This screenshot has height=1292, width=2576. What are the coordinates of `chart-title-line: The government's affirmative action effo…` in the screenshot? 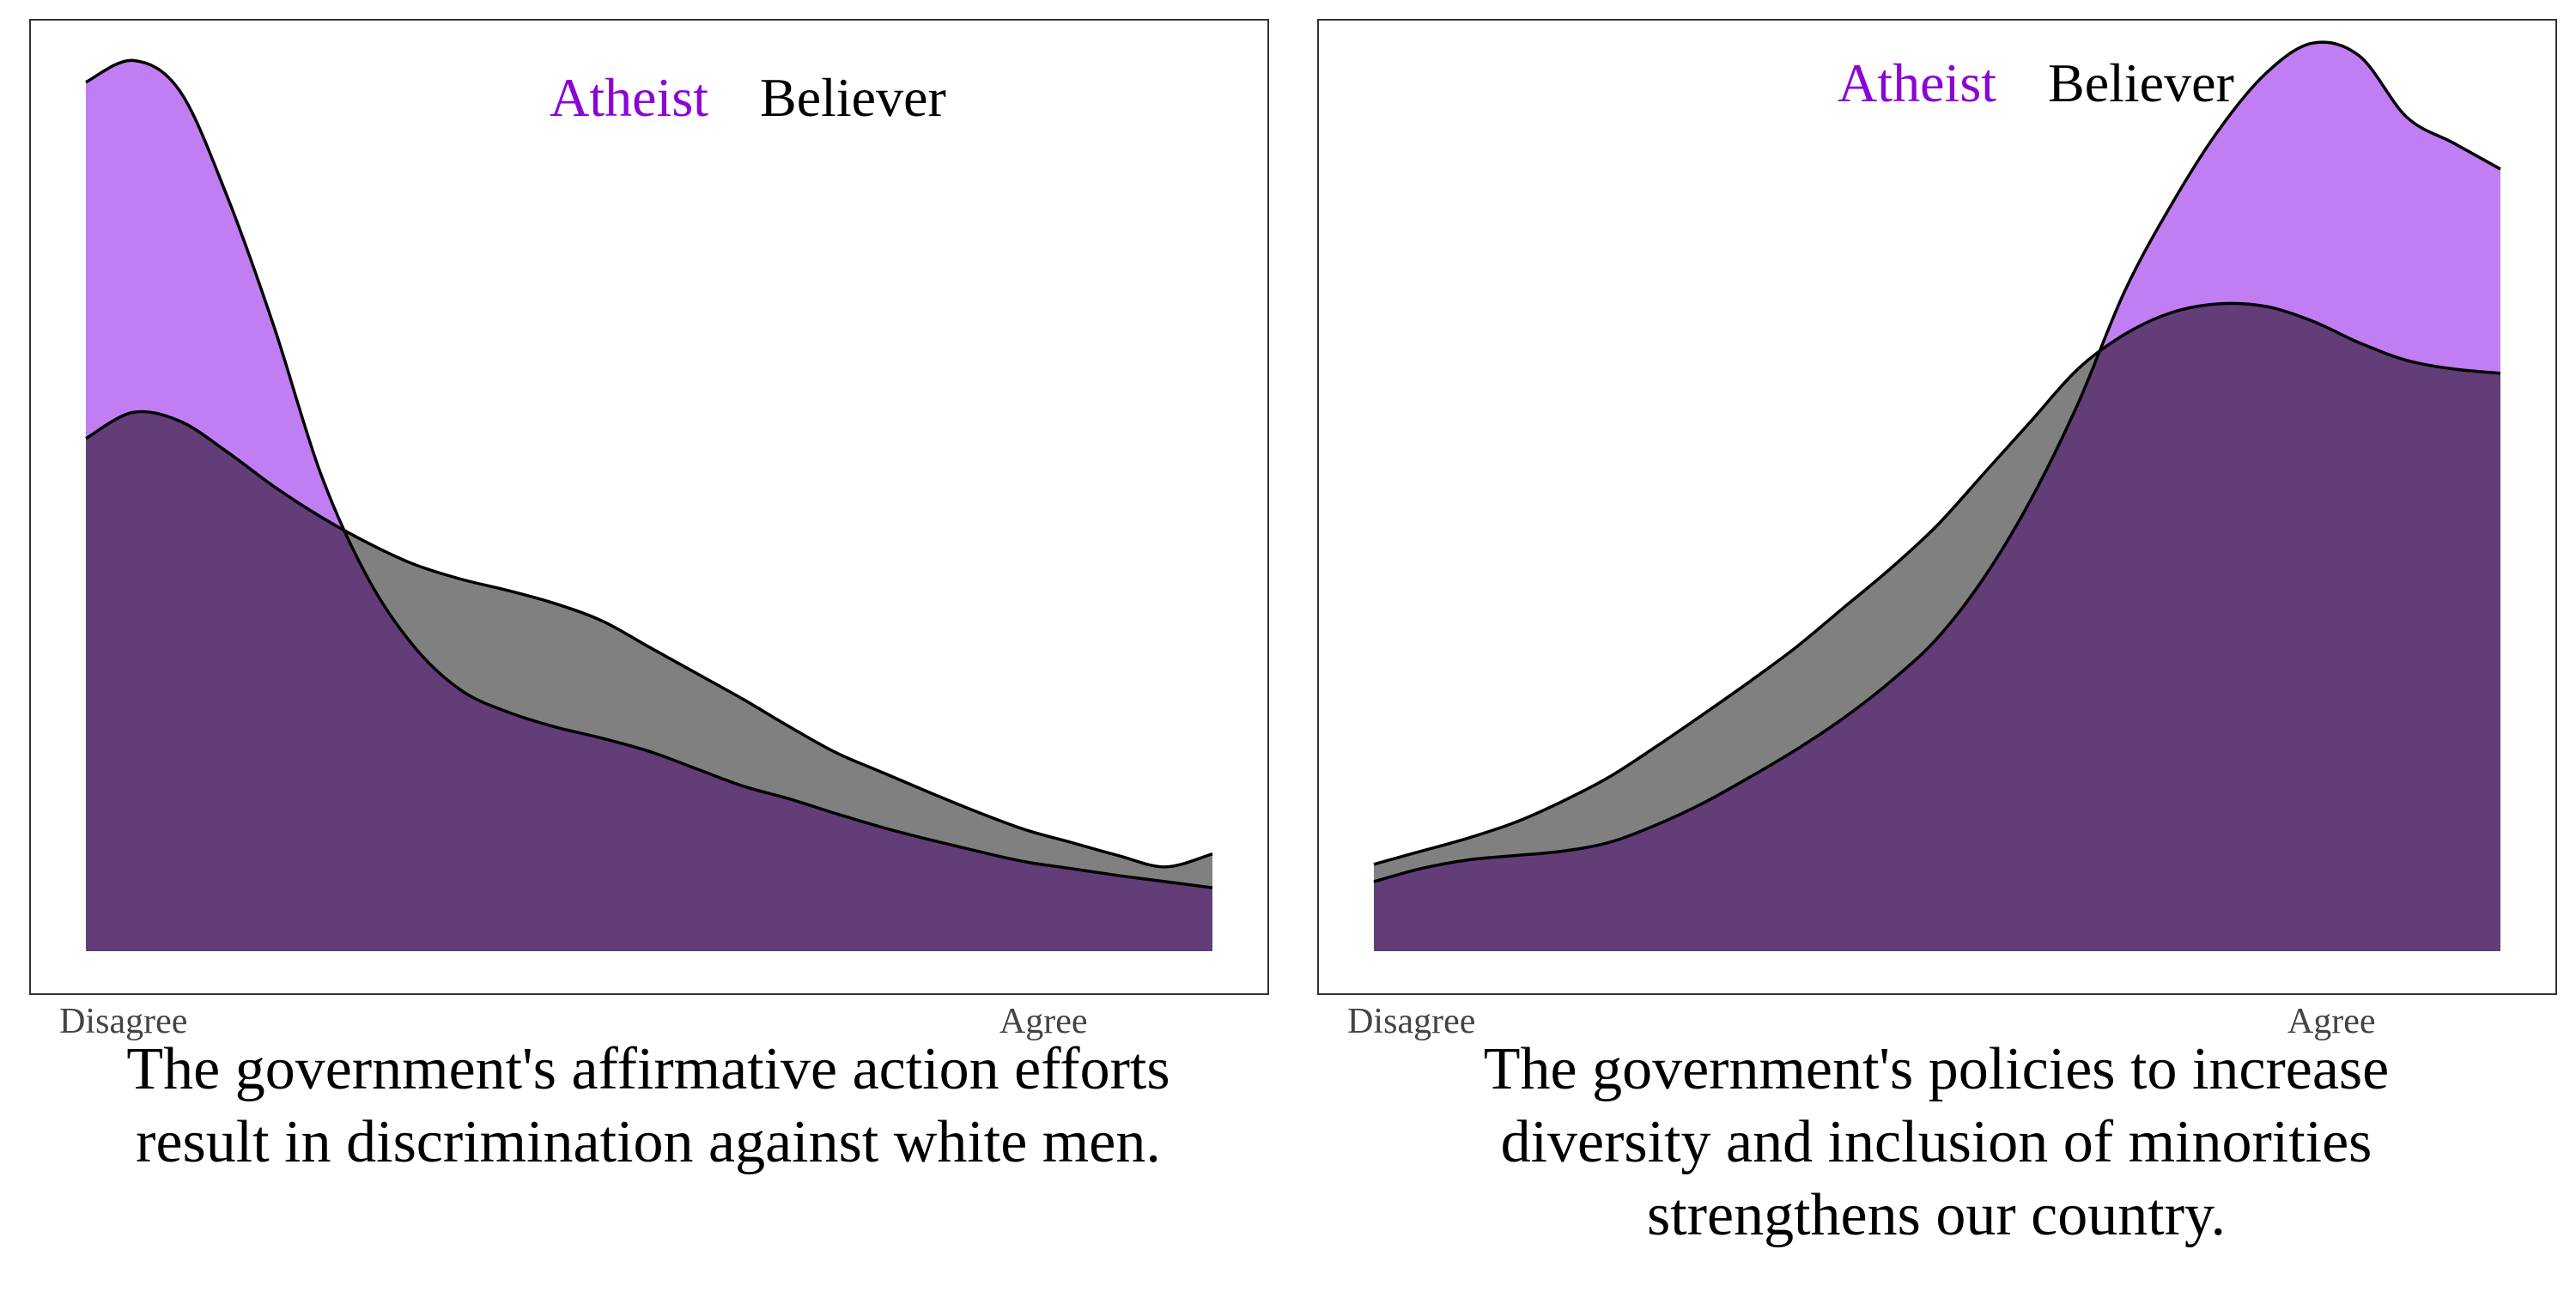 It's located at (648, 1069).